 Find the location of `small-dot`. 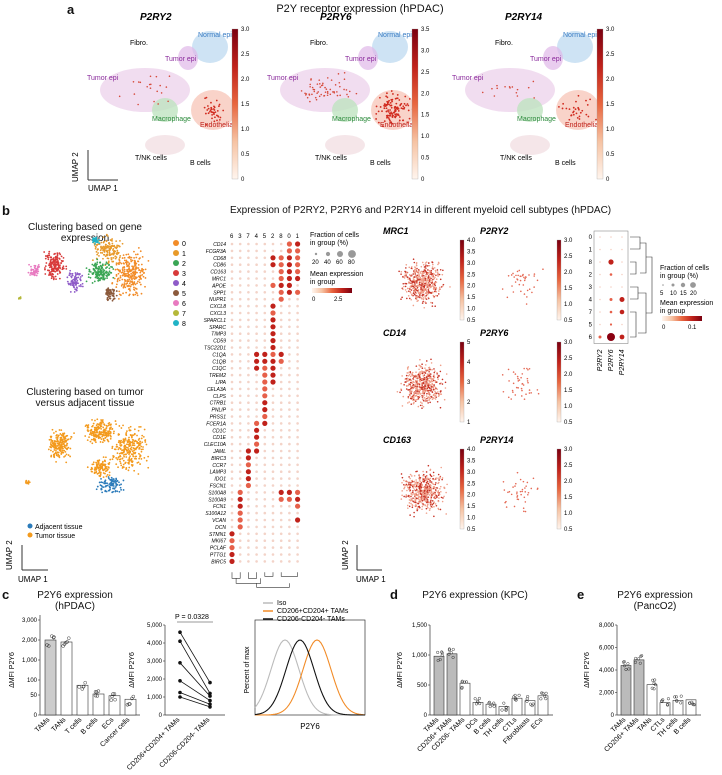

small-dot is located at coordinates (622, 299).